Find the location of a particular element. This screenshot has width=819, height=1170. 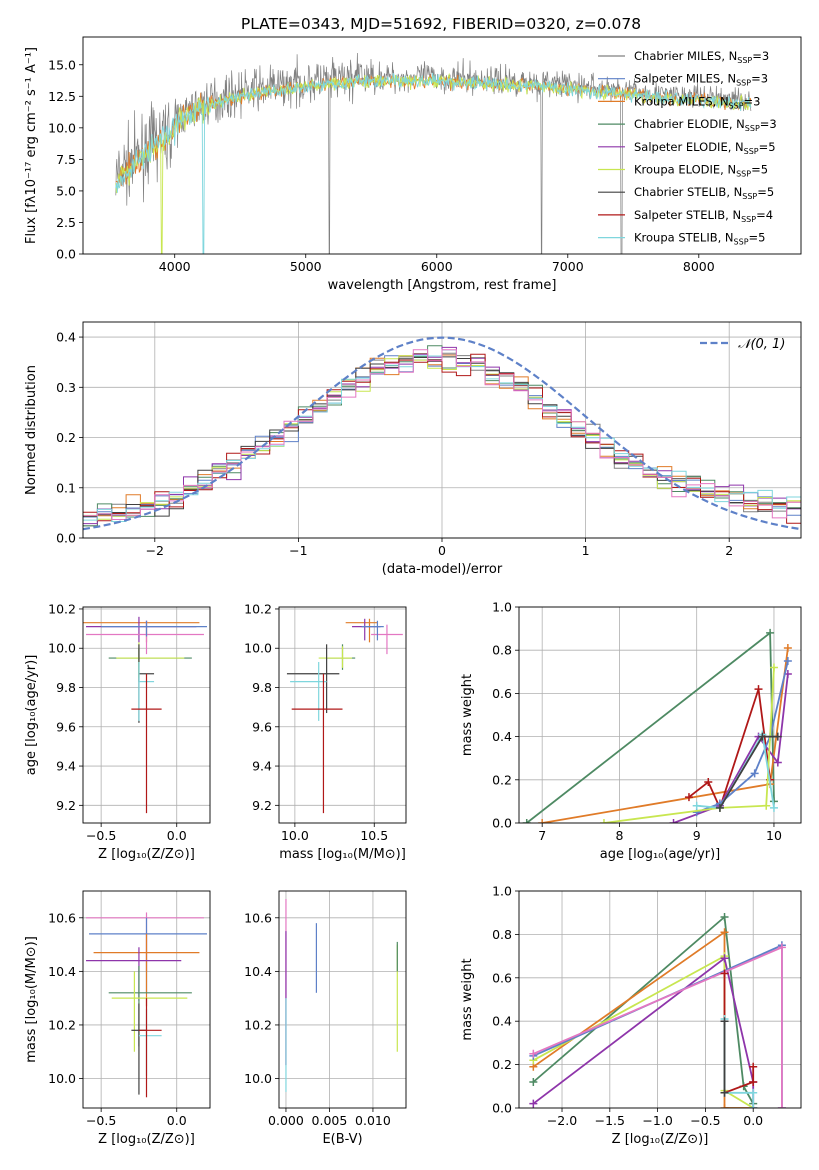

x-tick-label: 5000 is located at coordinates (306, 266).